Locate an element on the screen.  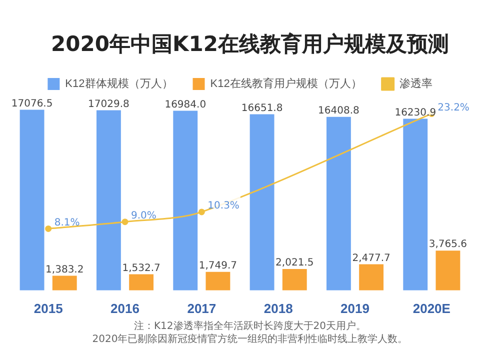
legend-label: K12群体规模（万人） is located at coordinates (119, 84).